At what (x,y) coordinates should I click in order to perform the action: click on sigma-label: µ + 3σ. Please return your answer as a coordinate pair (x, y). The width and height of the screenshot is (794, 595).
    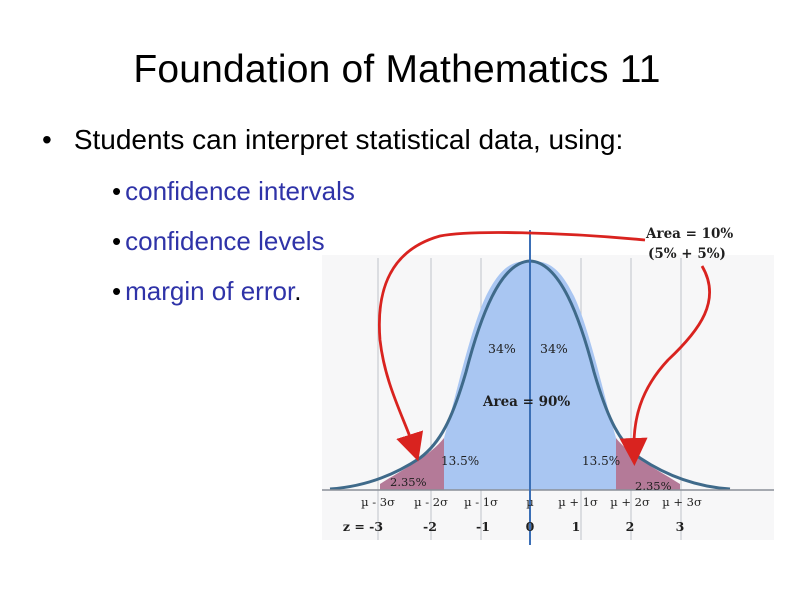
    Looking at the image, I should click on (682, 502).